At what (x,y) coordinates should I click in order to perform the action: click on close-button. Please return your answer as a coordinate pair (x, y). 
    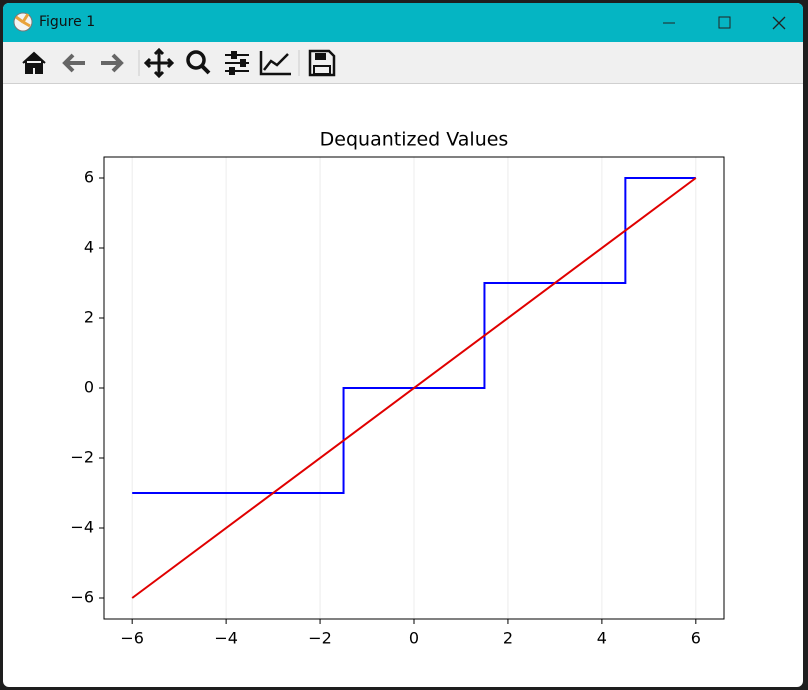
    Looking at the image, I should click on (779, 23).